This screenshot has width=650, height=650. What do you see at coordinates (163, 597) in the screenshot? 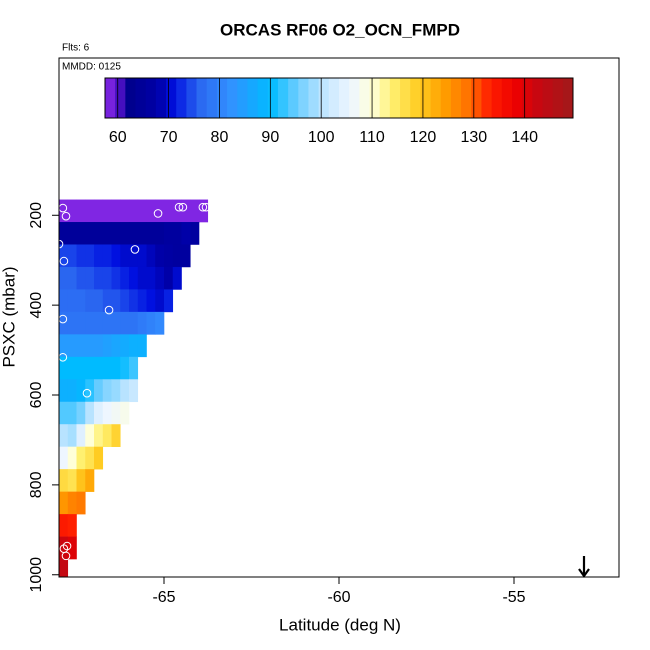
I see `x-tick-label: -65` at bounding box center [163, 597].